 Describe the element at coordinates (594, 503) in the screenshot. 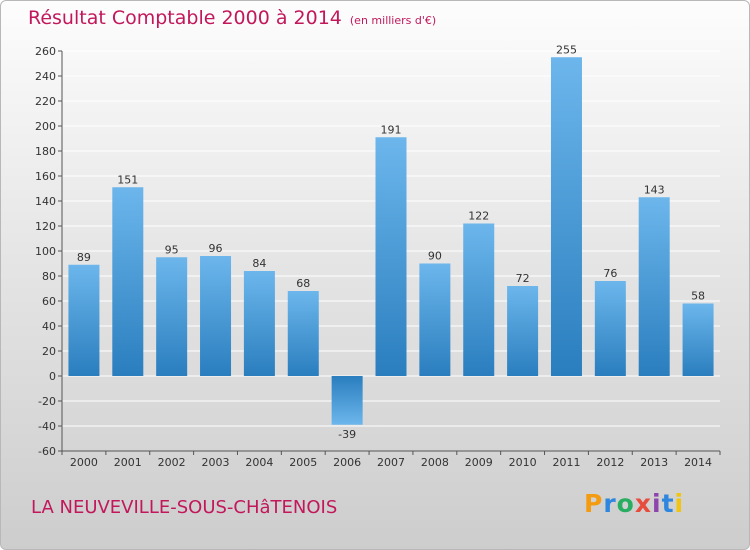

I see `logo-letter: P` at that location.